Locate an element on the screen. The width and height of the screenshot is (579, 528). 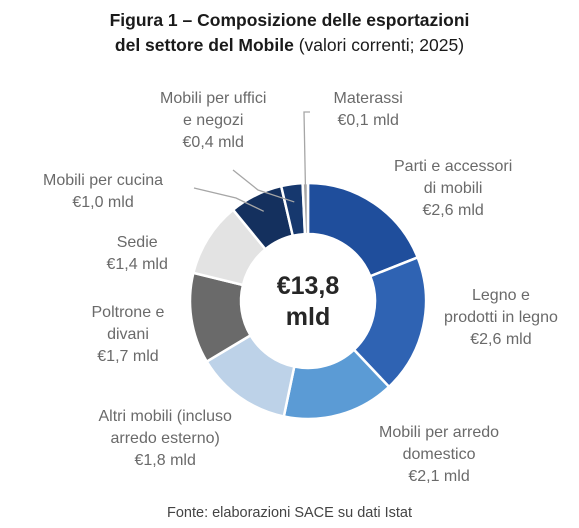
slice-name: Altri mobili (incluso is located at coordinates (165, 416).